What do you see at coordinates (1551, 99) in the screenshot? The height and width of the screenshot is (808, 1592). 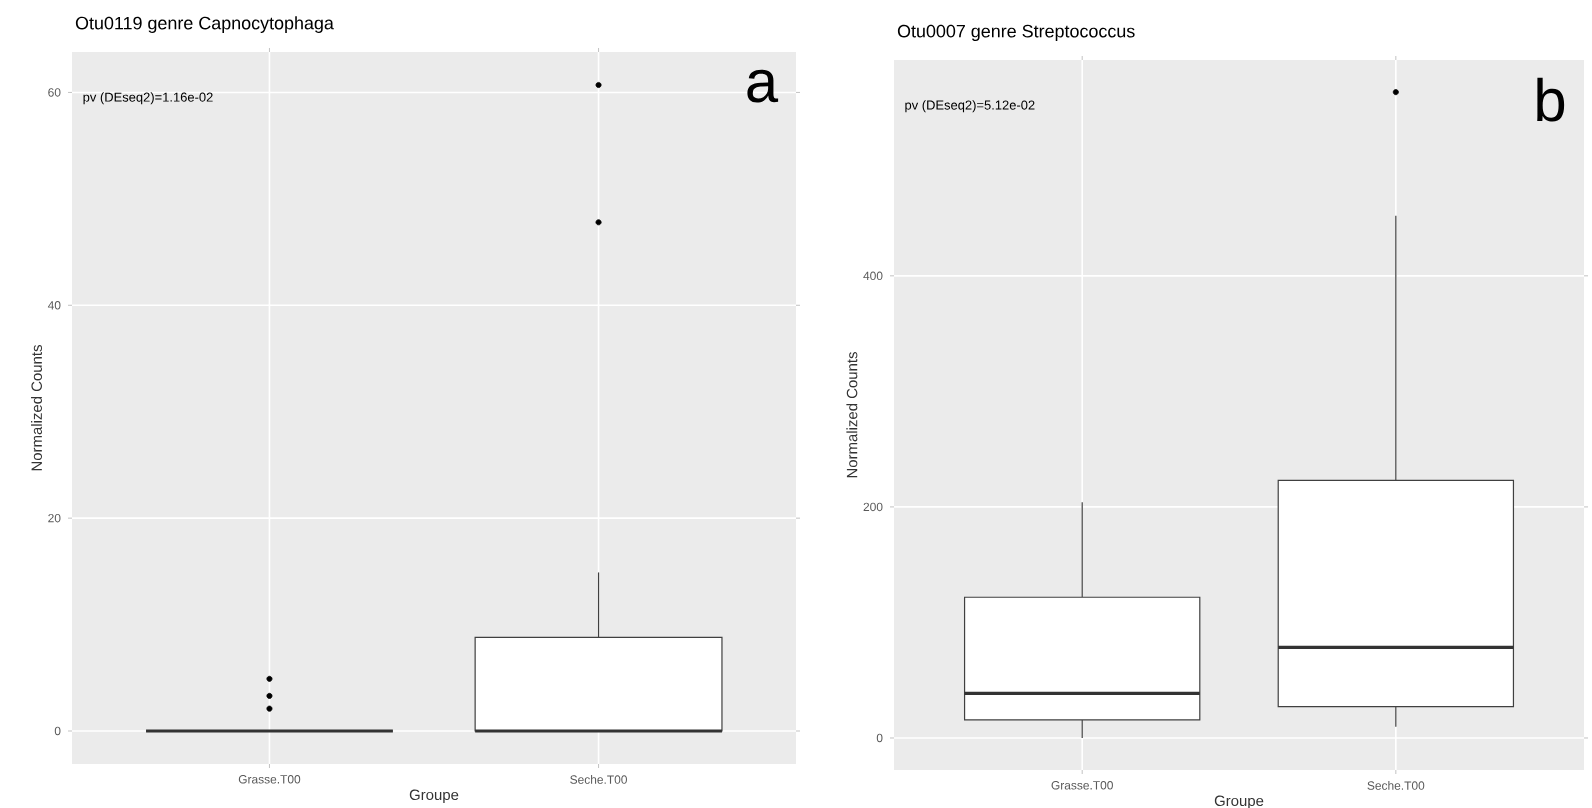 I see `annotation: b` at bounding box center [1551, 99].